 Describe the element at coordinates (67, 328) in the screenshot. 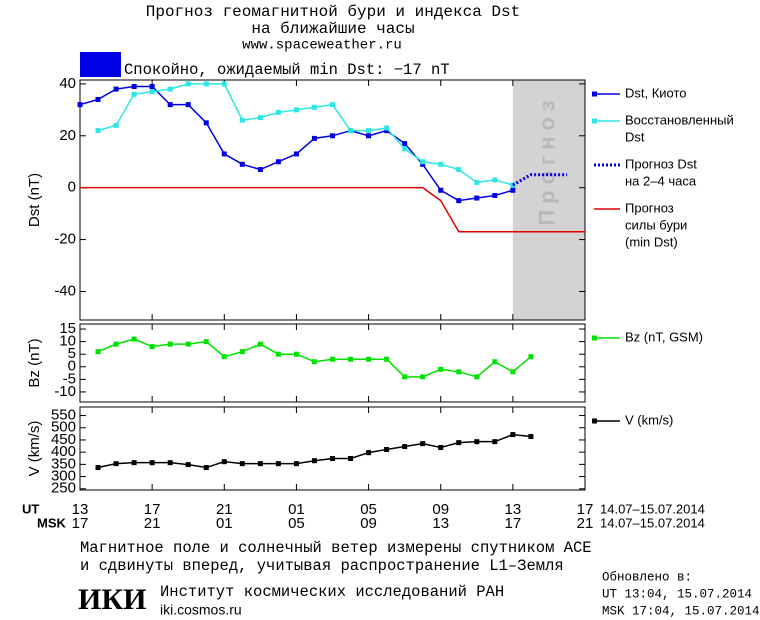

I see `y-tick-label: 15` at that location.